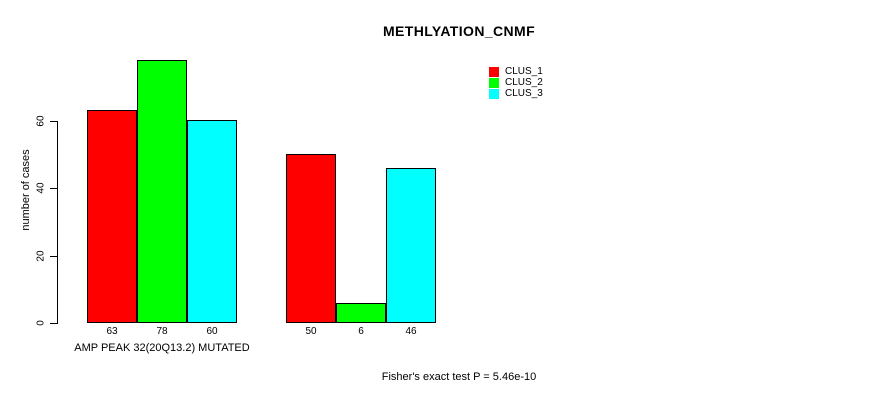  I want to click on y-axis-tick-label: 60, so click(41, 121).